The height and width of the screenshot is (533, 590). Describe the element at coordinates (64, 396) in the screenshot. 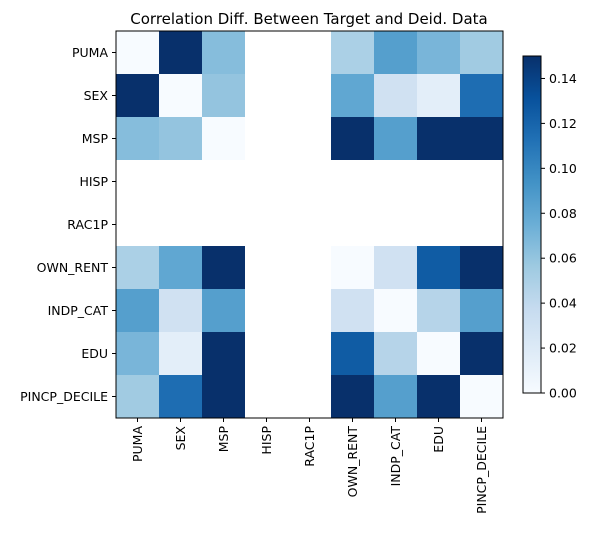

I see `y-tick-label: PINCP_DECILE` at that location.